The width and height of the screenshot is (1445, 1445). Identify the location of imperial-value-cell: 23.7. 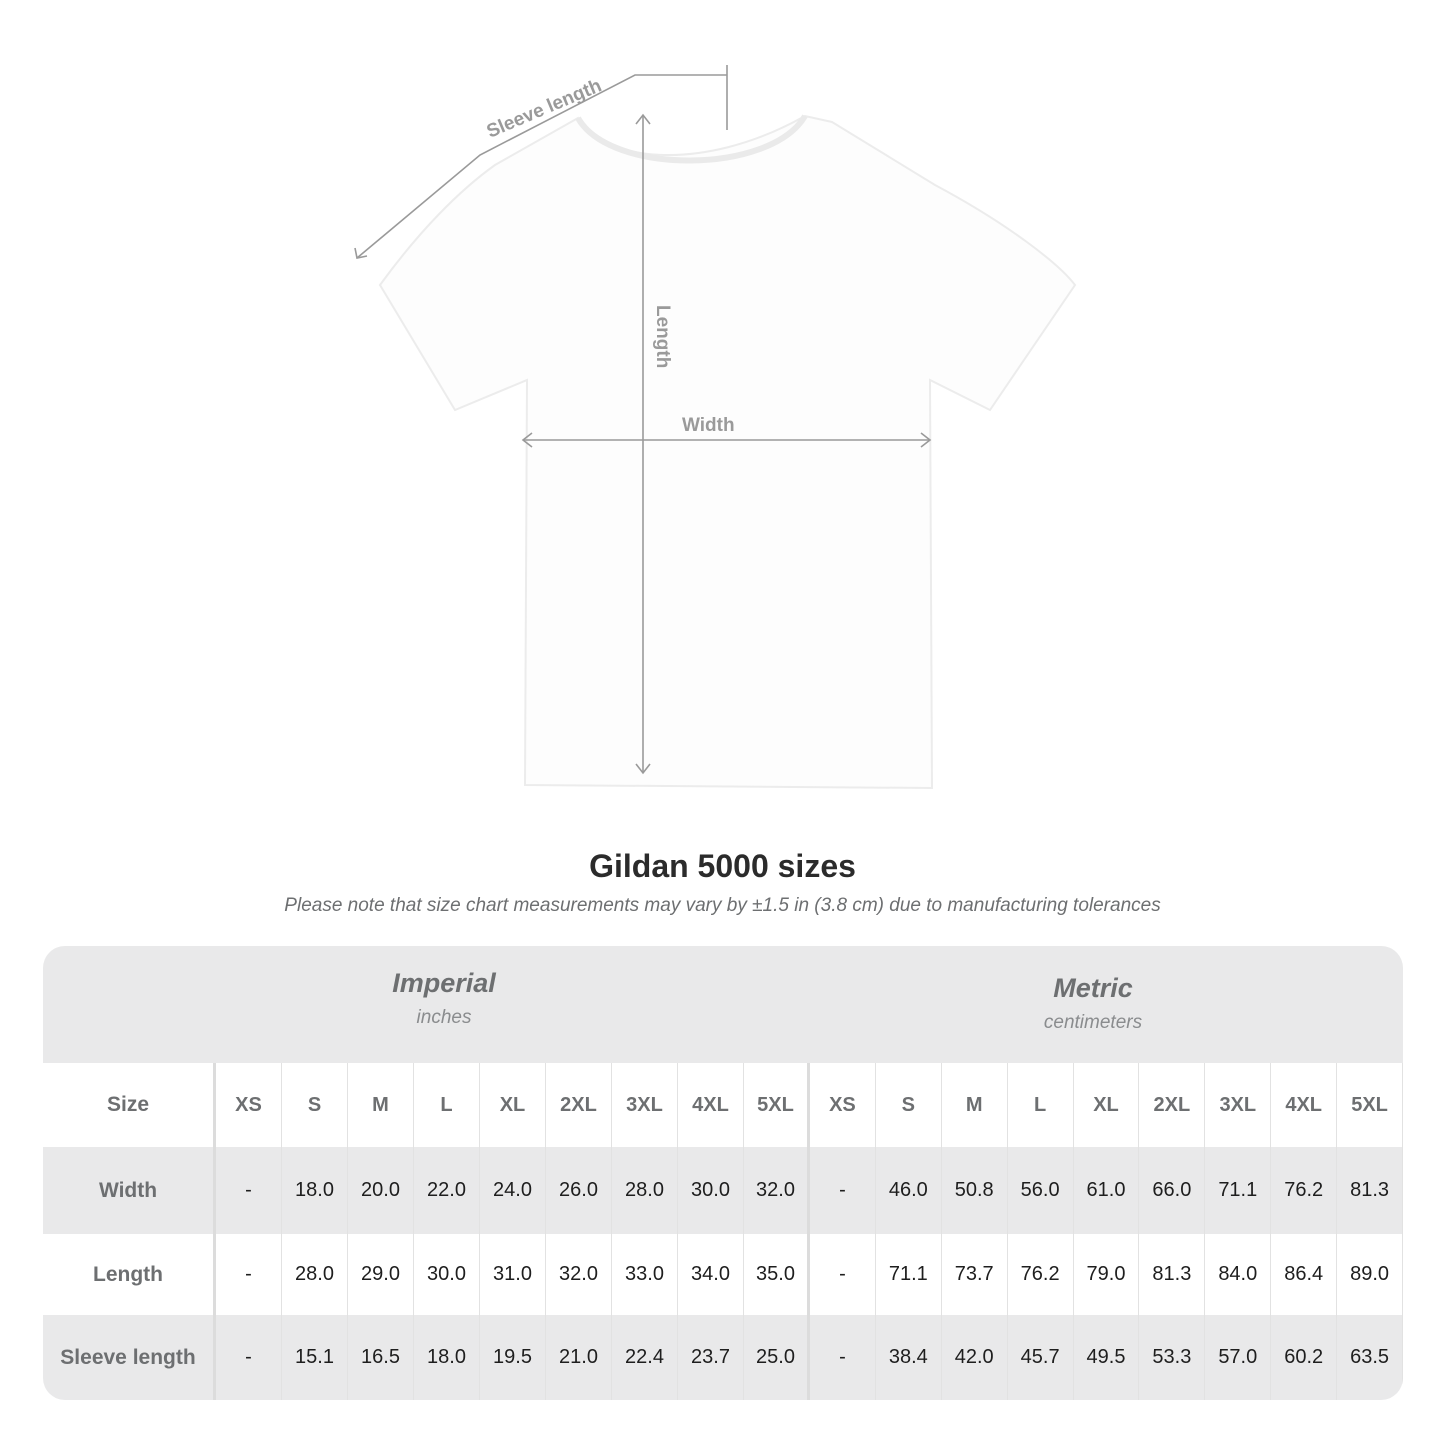
(711, 1357).